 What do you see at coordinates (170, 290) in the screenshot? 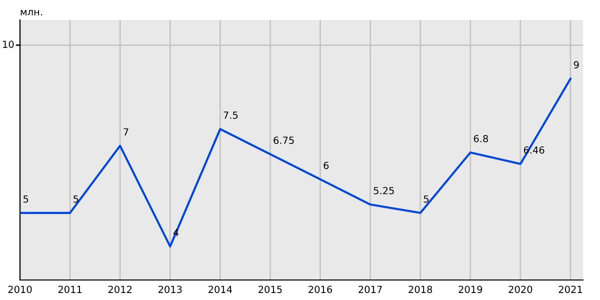
I see `x-tick-label: 2013` at bounding box center [170, 290].